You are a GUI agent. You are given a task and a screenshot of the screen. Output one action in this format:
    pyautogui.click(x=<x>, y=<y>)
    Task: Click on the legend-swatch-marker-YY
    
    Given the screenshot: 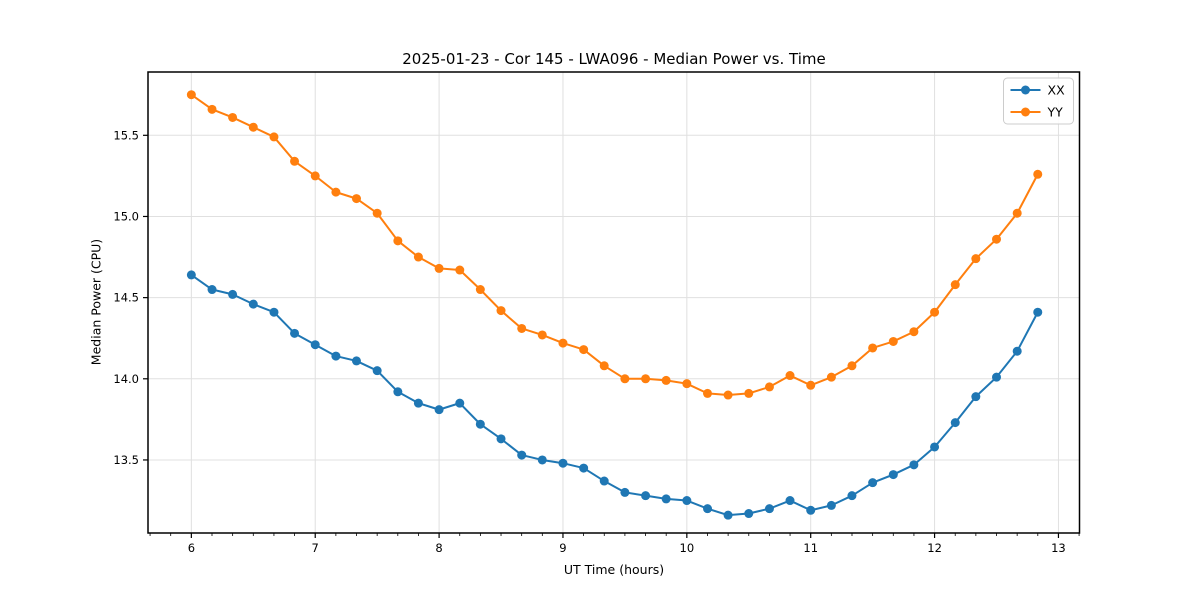 What is the action you would take?
    pyautogui.click(x=1025, y=112)
    